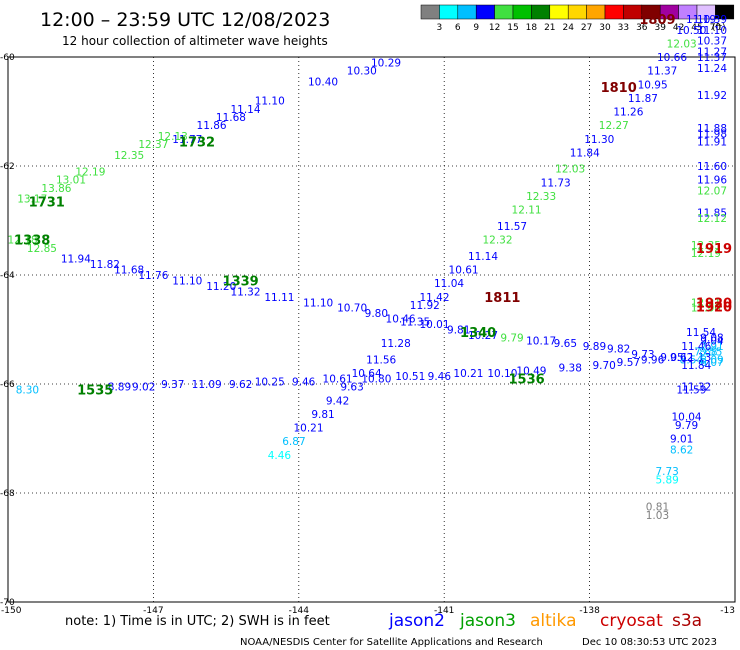 Image resolution: width=740 pixels, height=650 pixels. What do you see at coordinates (696, 347) in the screenshot?
I see `swh-value-label: 11.46` at bounding box center [696, 347].